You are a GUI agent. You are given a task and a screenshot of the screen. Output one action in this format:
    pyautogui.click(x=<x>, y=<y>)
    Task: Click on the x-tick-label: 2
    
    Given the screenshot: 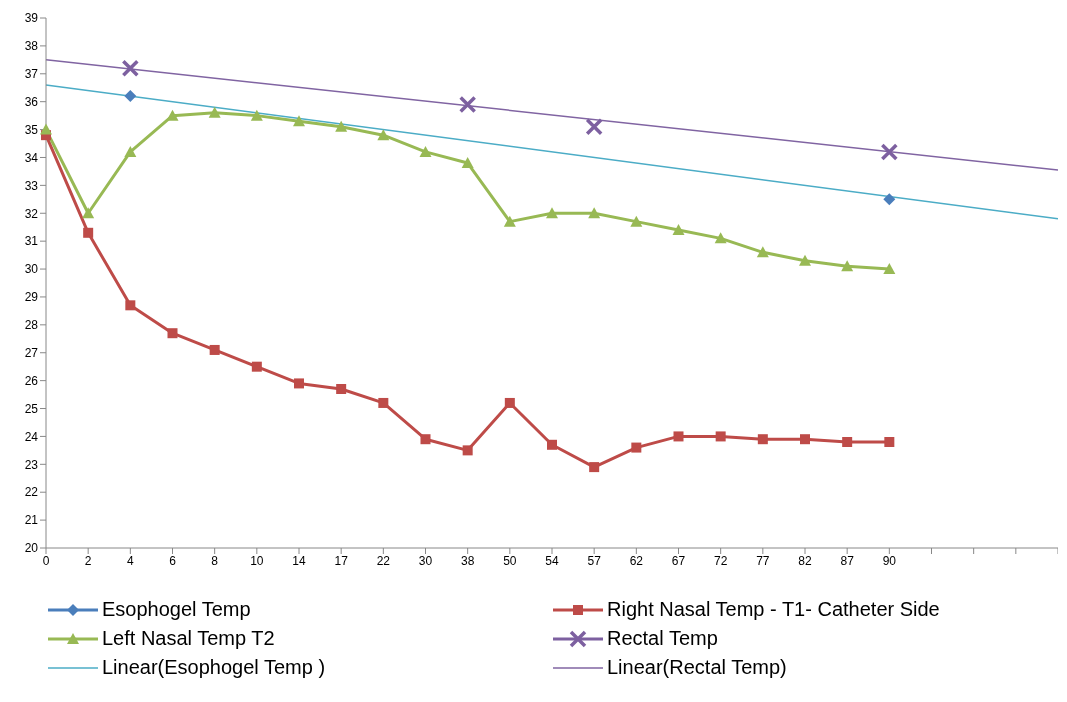 What is the action you would take?
    pyautogui.click(x=88, y=560)
    